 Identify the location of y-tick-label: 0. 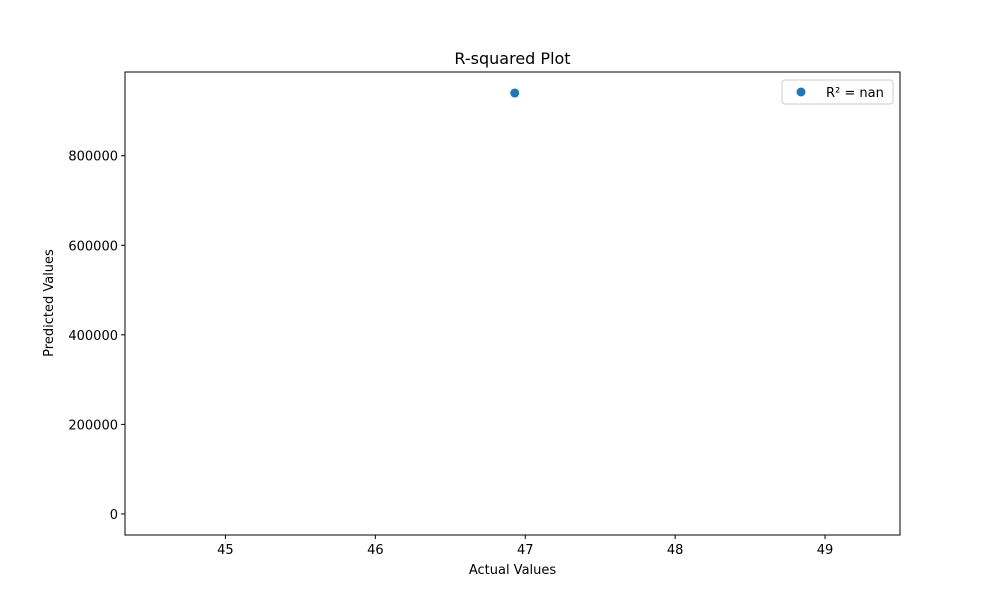
(114, 515).